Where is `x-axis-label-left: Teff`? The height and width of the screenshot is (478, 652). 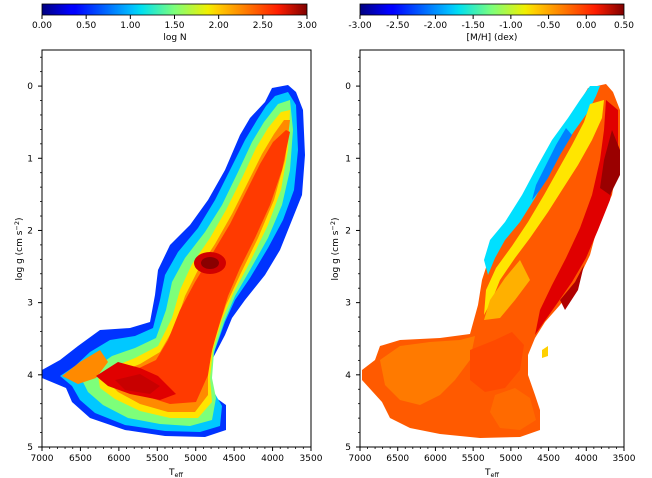 x-axis-label-left: Teff is located at coordinates (175, 473).